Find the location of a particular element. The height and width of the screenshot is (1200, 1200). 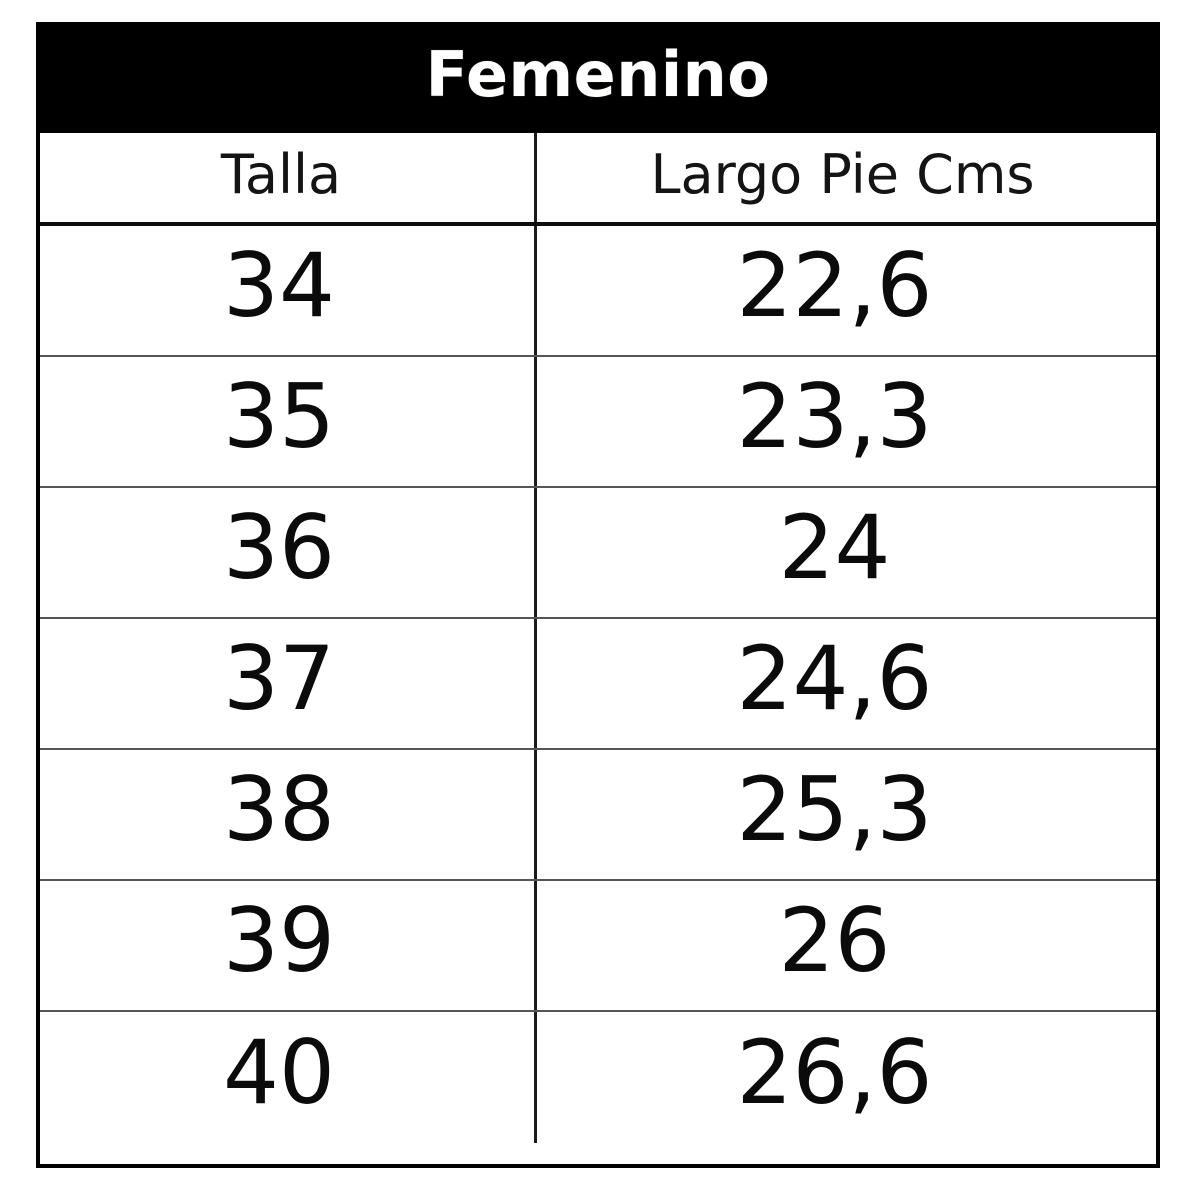

cell-largo: 24,6 is located at coordinates (846, 683).